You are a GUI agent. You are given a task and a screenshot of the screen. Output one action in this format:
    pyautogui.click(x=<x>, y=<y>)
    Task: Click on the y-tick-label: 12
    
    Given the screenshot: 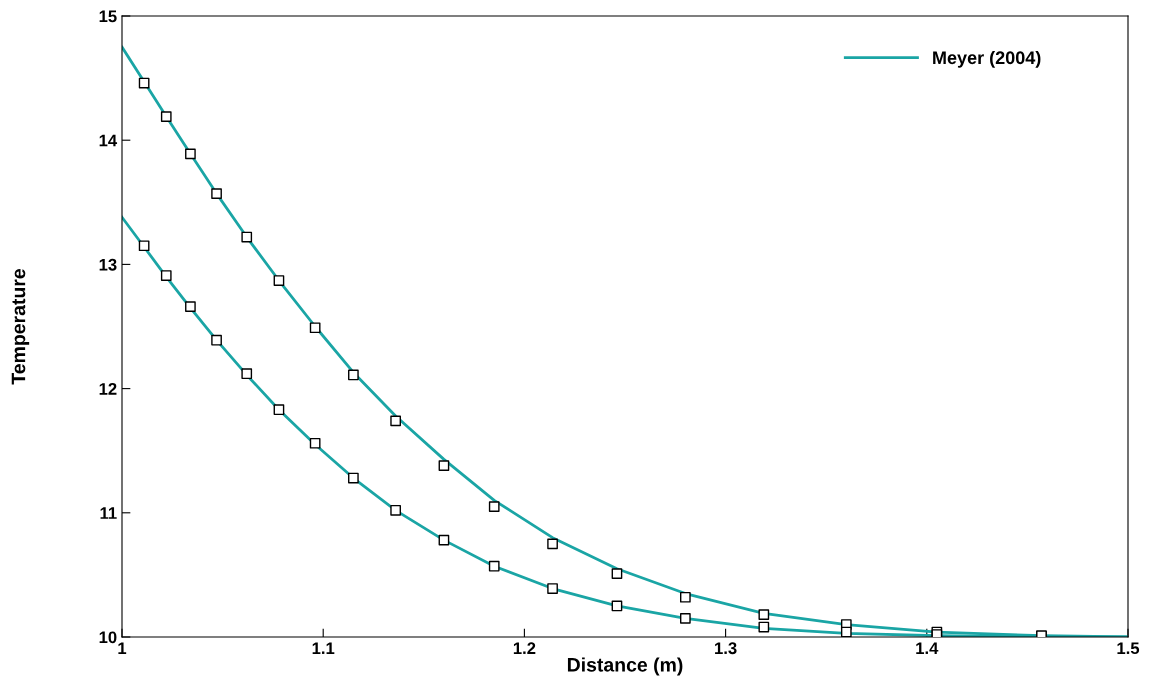 What is the action you would take?
    pyautogui.click(x=108, y=389)
    